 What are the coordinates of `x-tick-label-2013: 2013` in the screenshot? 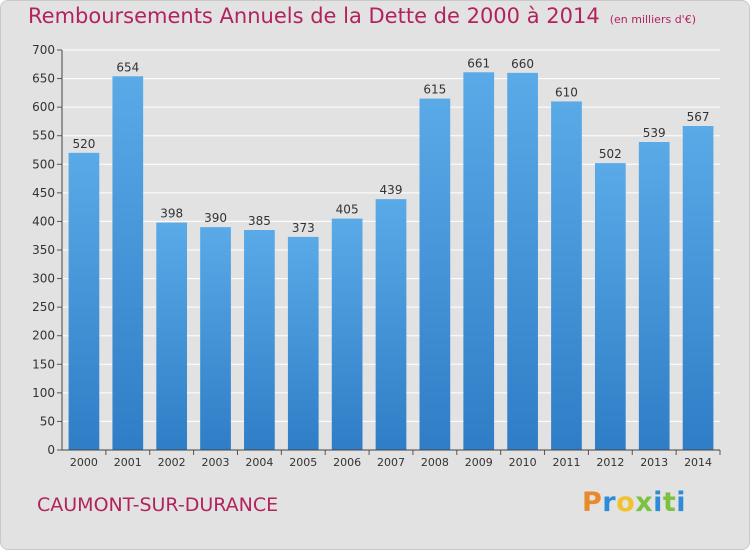 It's located at (654, 462).